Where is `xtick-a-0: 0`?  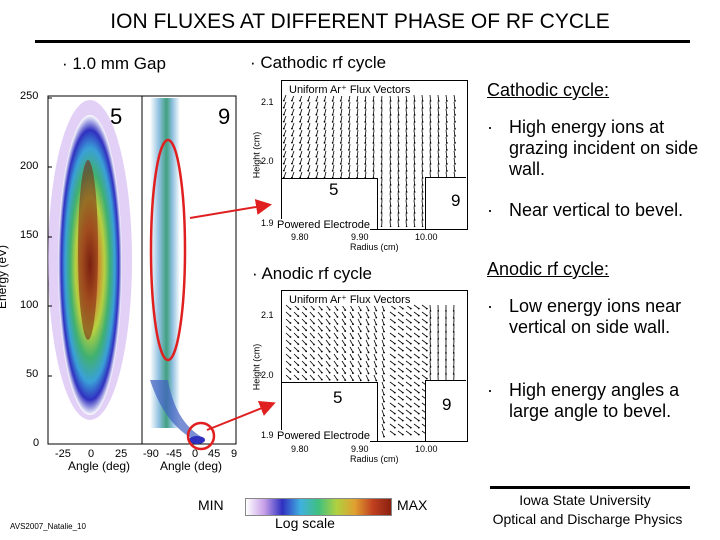 xtick-a-0: 0 is located at coordinates (91, 454).